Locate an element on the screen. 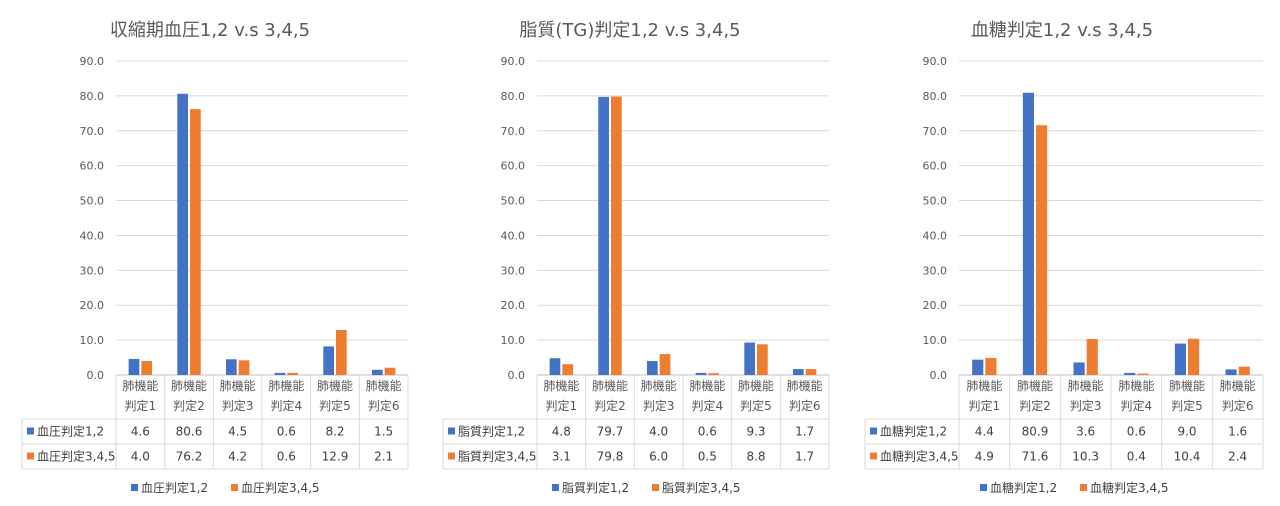 The image size is (1280, 506). table-series-name: 脂質判定3,4,5 is located at coordinates (497, 456).